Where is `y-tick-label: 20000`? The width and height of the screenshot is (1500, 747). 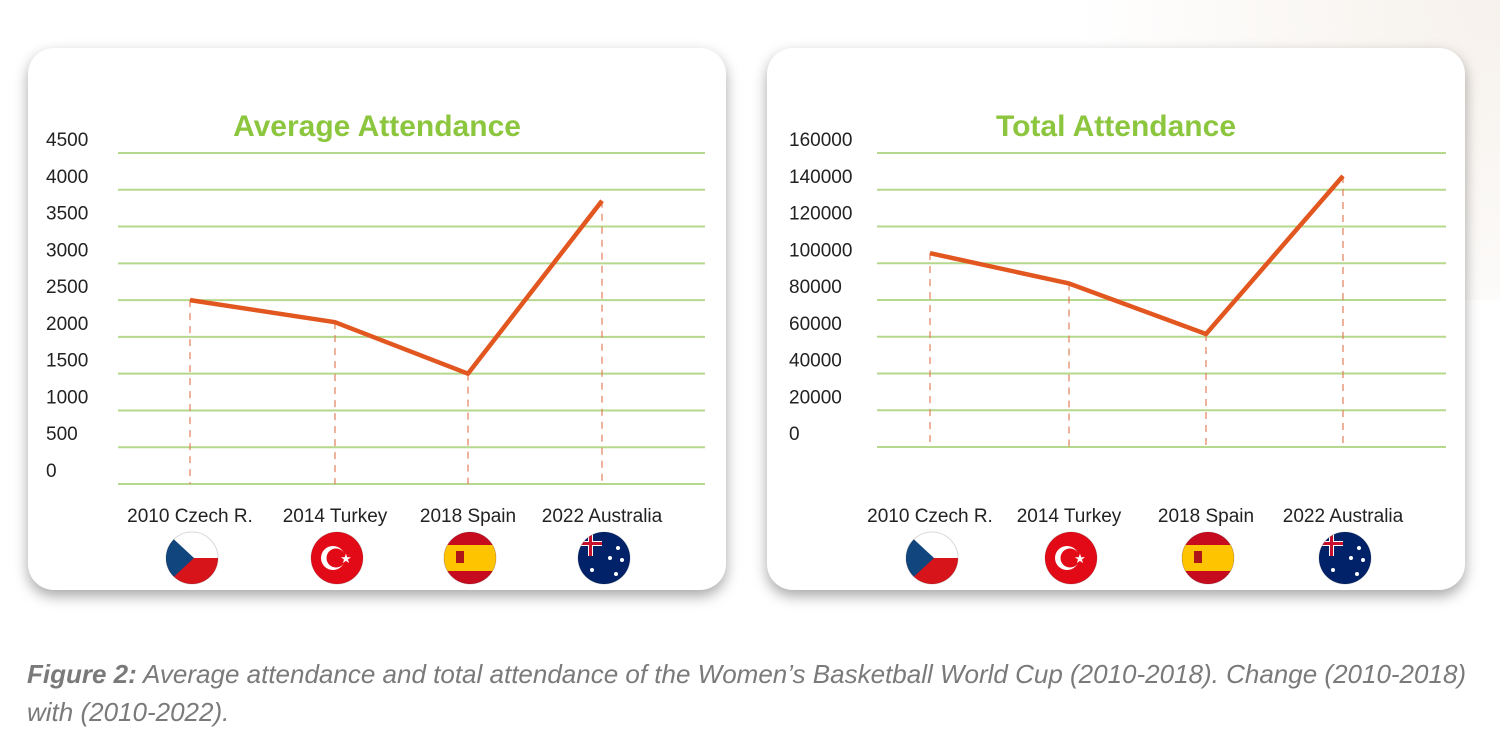 y-tick-label: 20000 is located at coordinates (815, 397).